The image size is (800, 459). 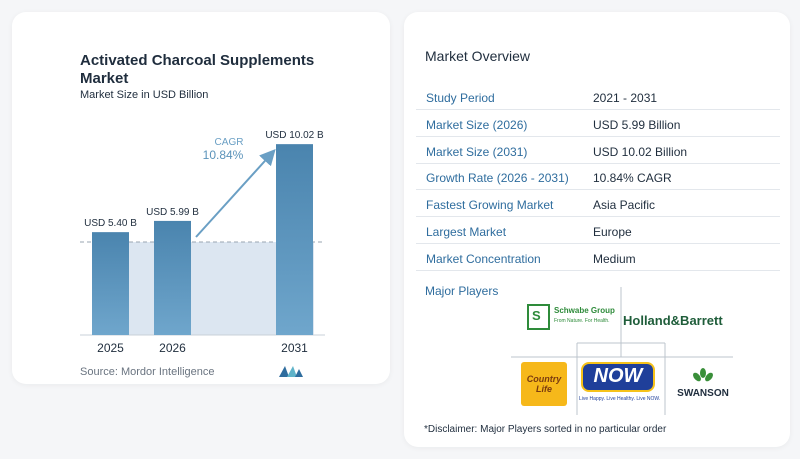 I want to click on x-tick-label: 2025, so click(x=110, y=348).